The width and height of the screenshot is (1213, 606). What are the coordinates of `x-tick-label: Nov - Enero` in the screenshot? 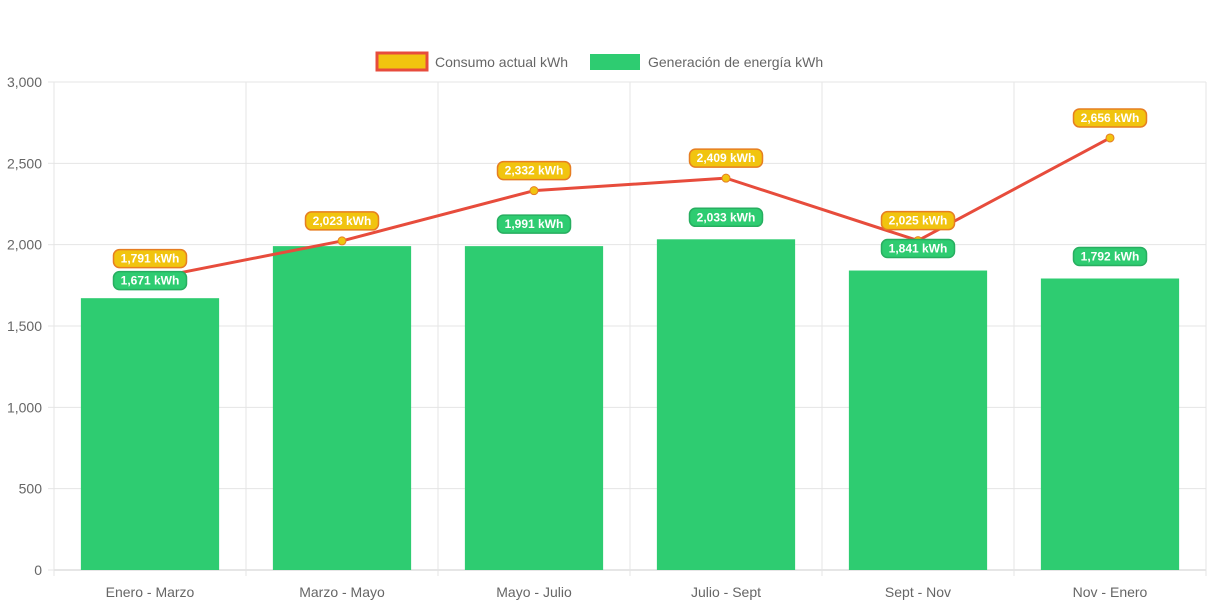 It's located at (1110, 592).